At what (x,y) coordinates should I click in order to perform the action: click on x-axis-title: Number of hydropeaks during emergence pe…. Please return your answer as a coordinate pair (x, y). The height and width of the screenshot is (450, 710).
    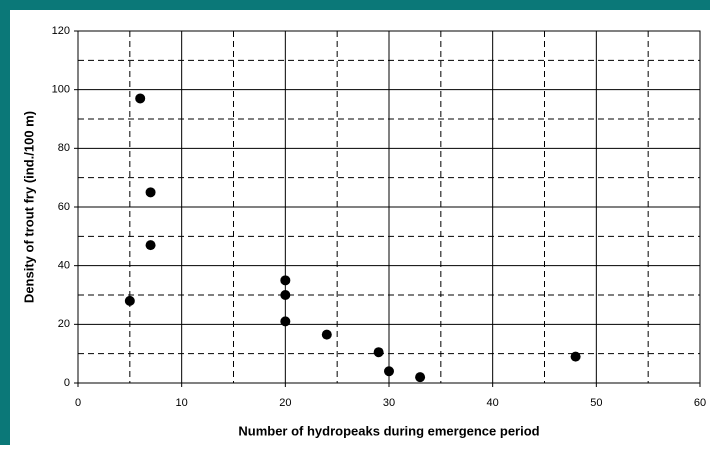
    Looking at the image, I should click on (388, 430).